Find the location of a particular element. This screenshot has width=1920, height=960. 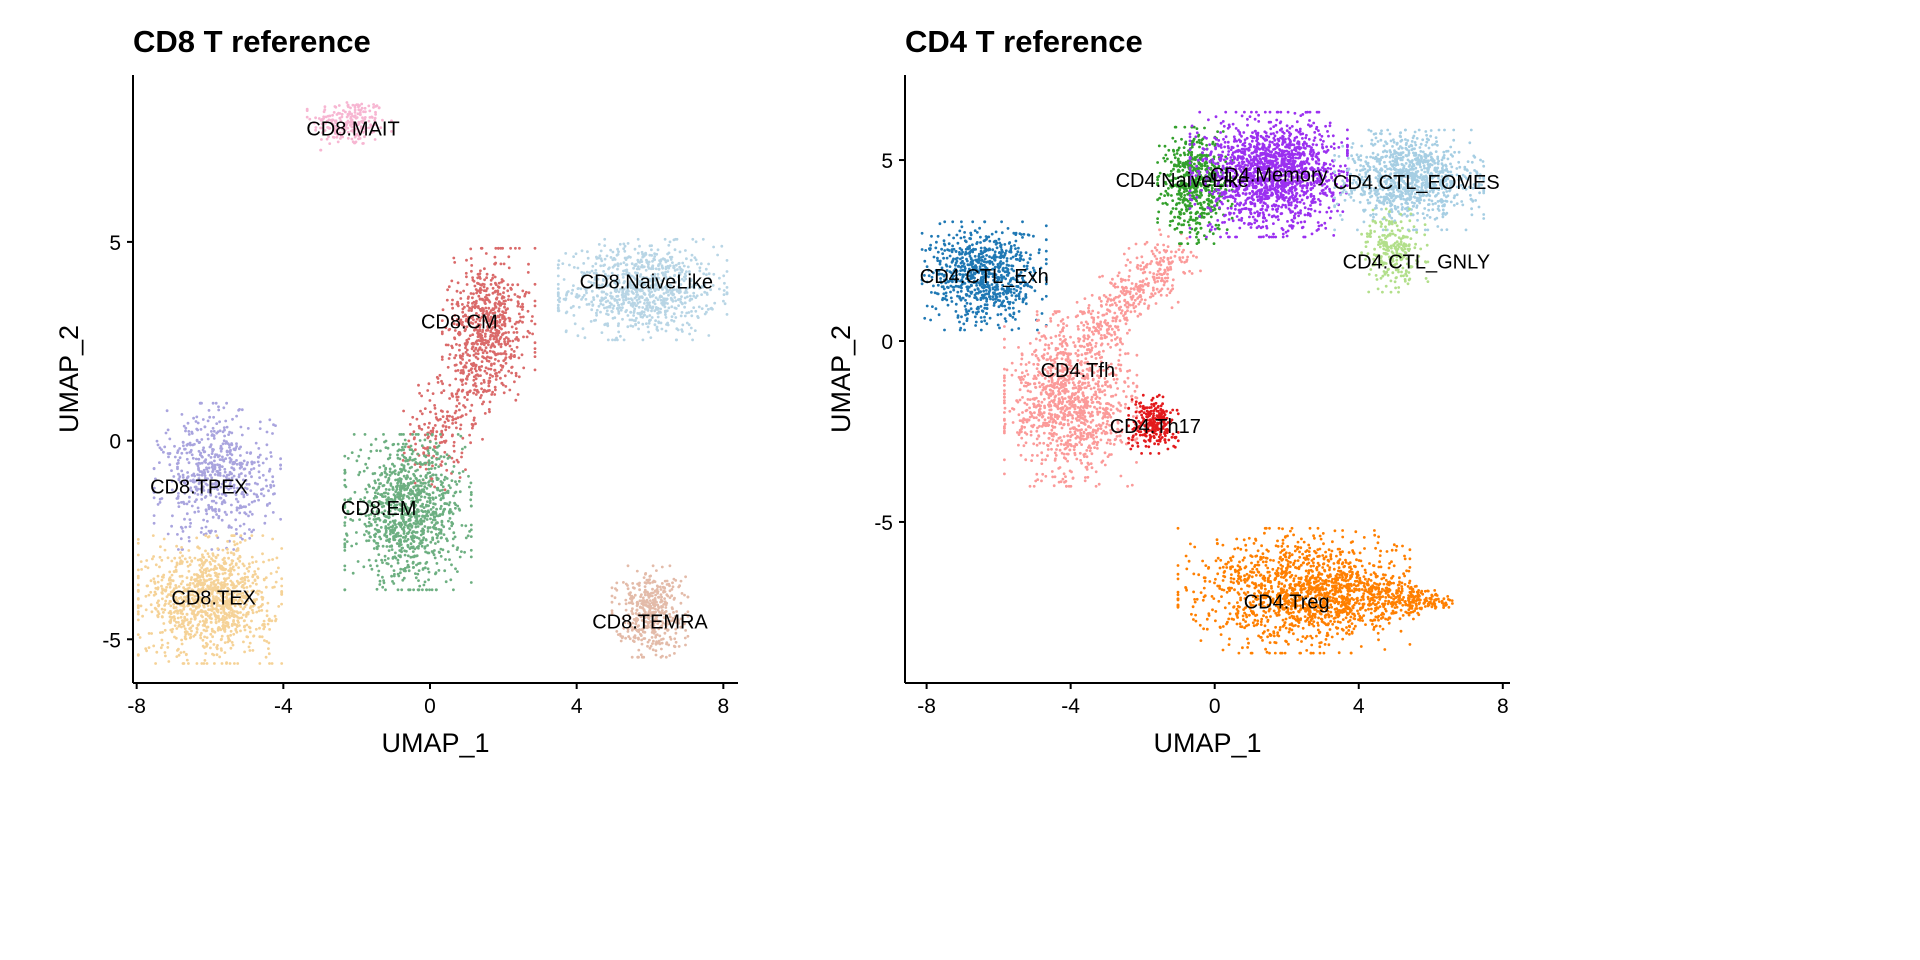

cluster-CD8.NaiveLike is located at coordinates (642, 289).